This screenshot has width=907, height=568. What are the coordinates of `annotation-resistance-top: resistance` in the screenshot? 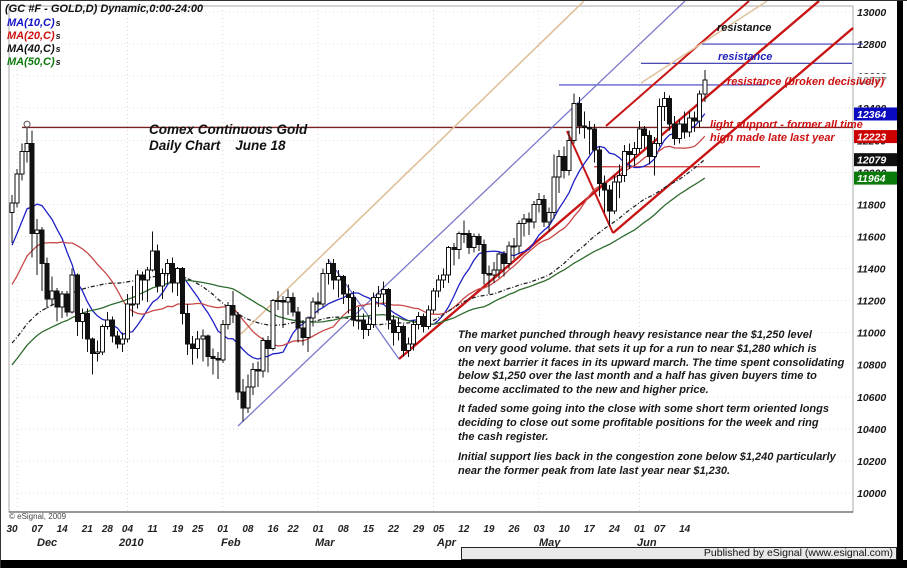 It's located at (744, 28).